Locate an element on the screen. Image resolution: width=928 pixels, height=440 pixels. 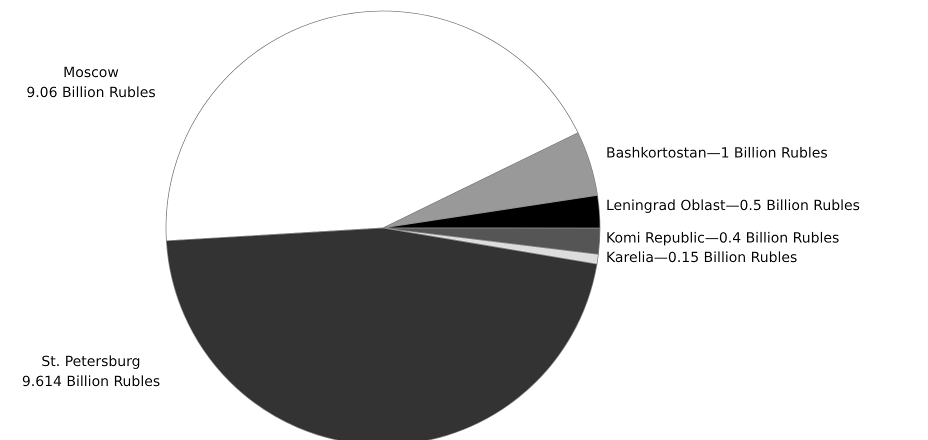
data-label: 9.614 Billion Rubles is located at coordinates (91, 382).